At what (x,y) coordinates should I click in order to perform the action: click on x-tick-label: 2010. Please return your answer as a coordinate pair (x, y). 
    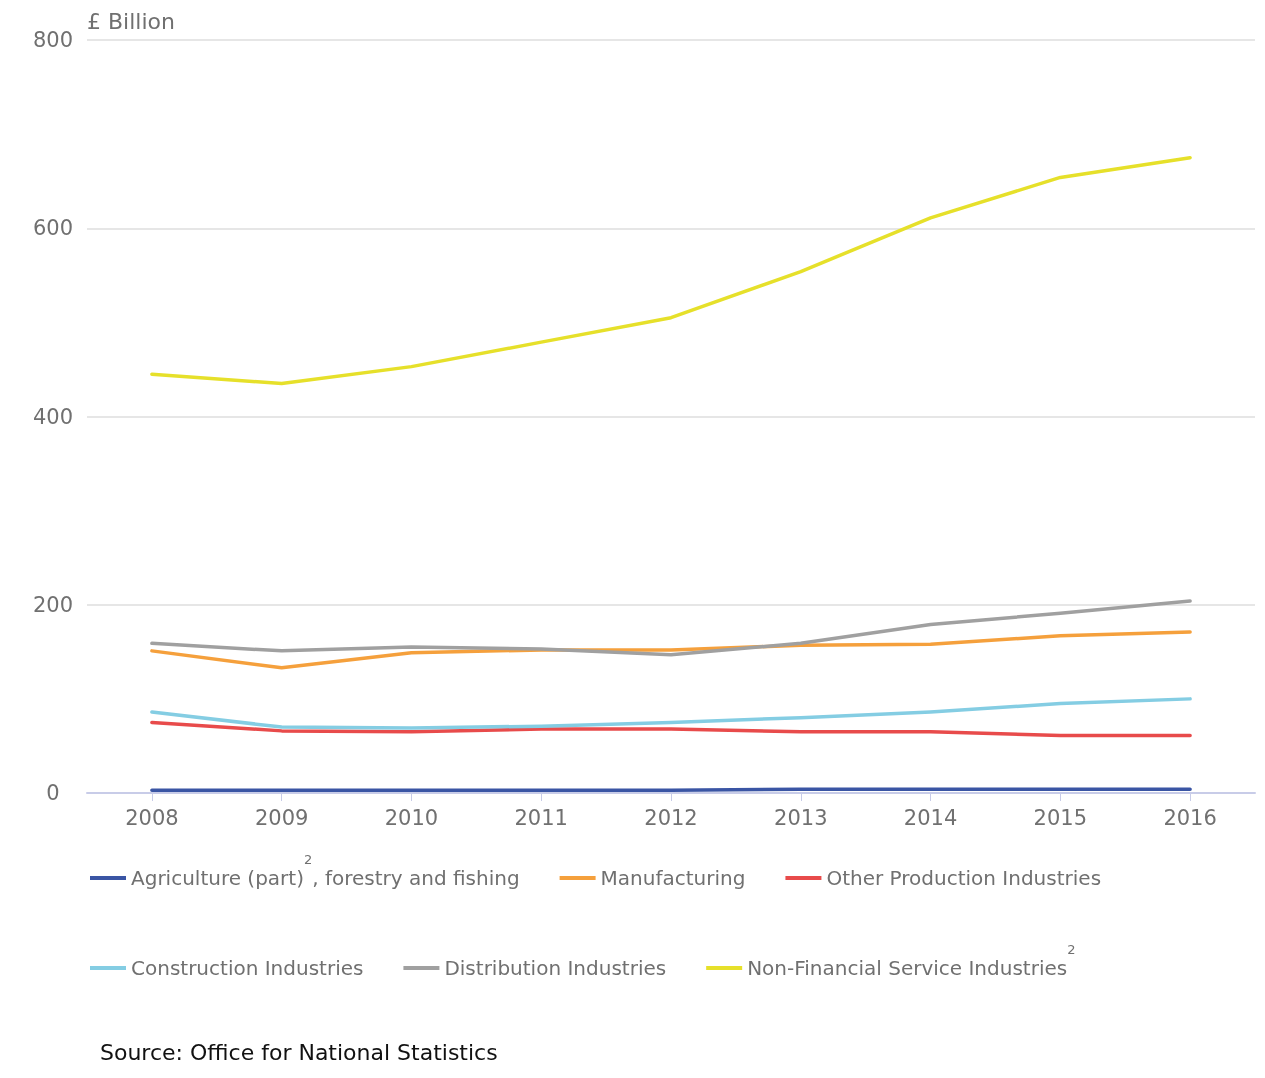
    Looking at the image, I should click on (411, 817).